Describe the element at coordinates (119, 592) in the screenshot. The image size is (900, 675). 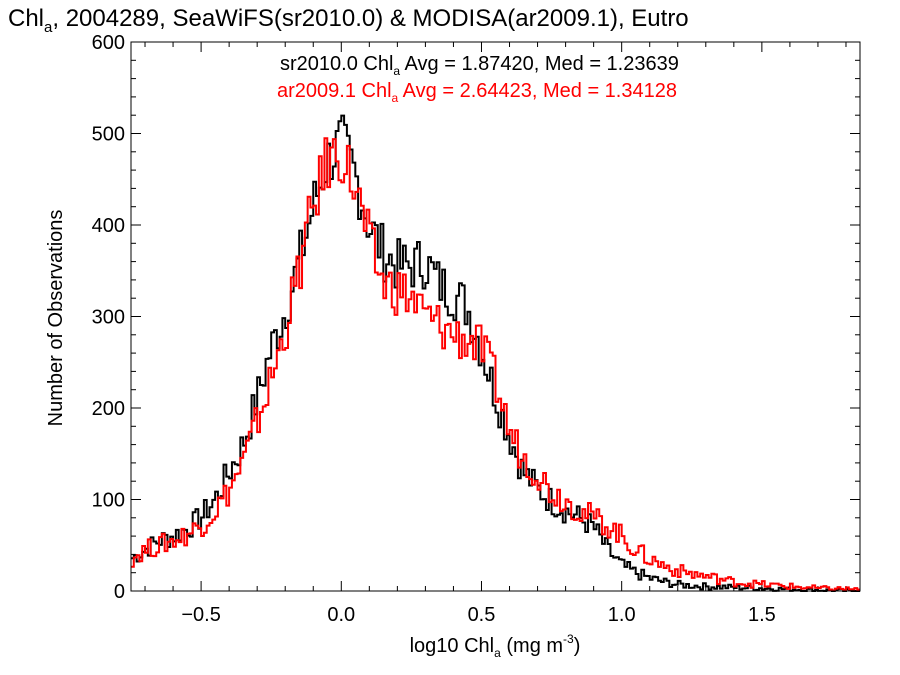
I see `y-tick-label: 0` at that location.